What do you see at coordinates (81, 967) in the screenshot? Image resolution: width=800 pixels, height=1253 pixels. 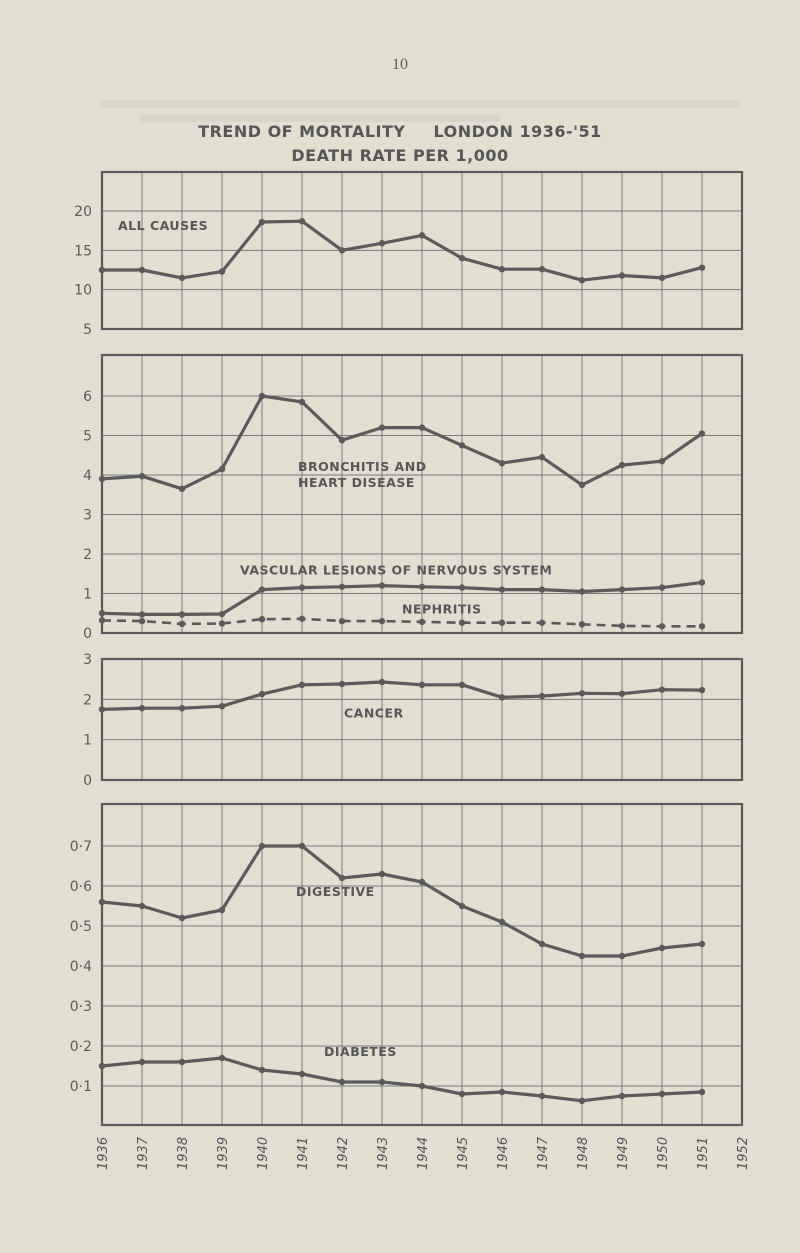 I see `y-tick-label: 0·4` at bounding box center [81, 967].